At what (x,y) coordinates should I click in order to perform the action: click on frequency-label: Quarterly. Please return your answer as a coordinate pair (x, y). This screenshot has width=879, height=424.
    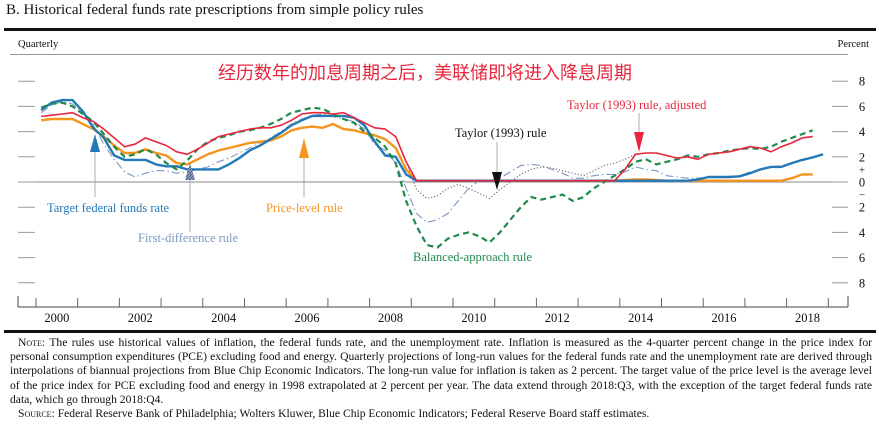
    Looking at the image, I should click on (38, 44).